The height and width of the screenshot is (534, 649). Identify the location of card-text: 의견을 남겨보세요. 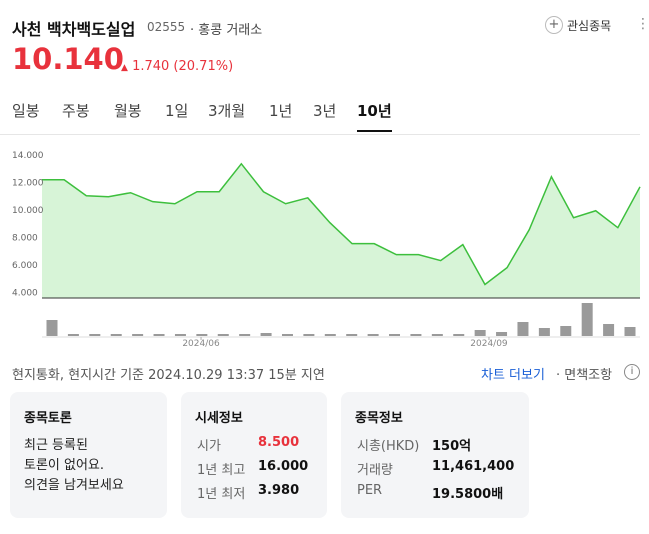
(74, 485).